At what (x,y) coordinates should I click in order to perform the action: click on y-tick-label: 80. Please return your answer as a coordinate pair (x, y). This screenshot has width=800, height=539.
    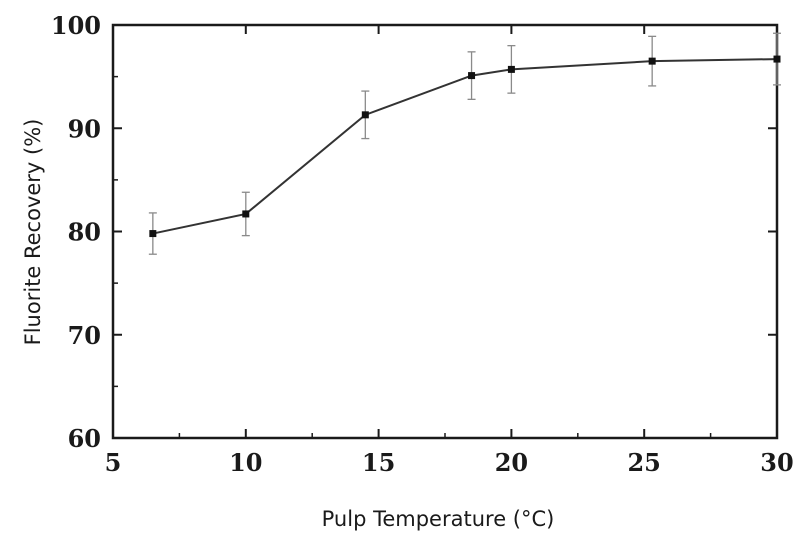
    Looking at the image, I should click on (84, 232).